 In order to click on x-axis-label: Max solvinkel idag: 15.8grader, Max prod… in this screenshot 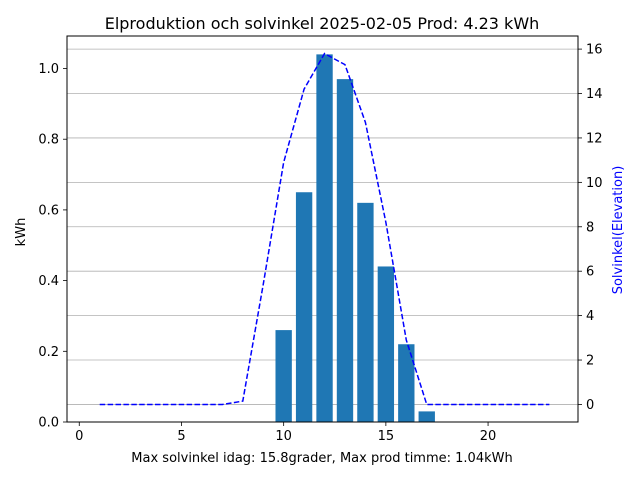, I will do `click(321, 458)`.